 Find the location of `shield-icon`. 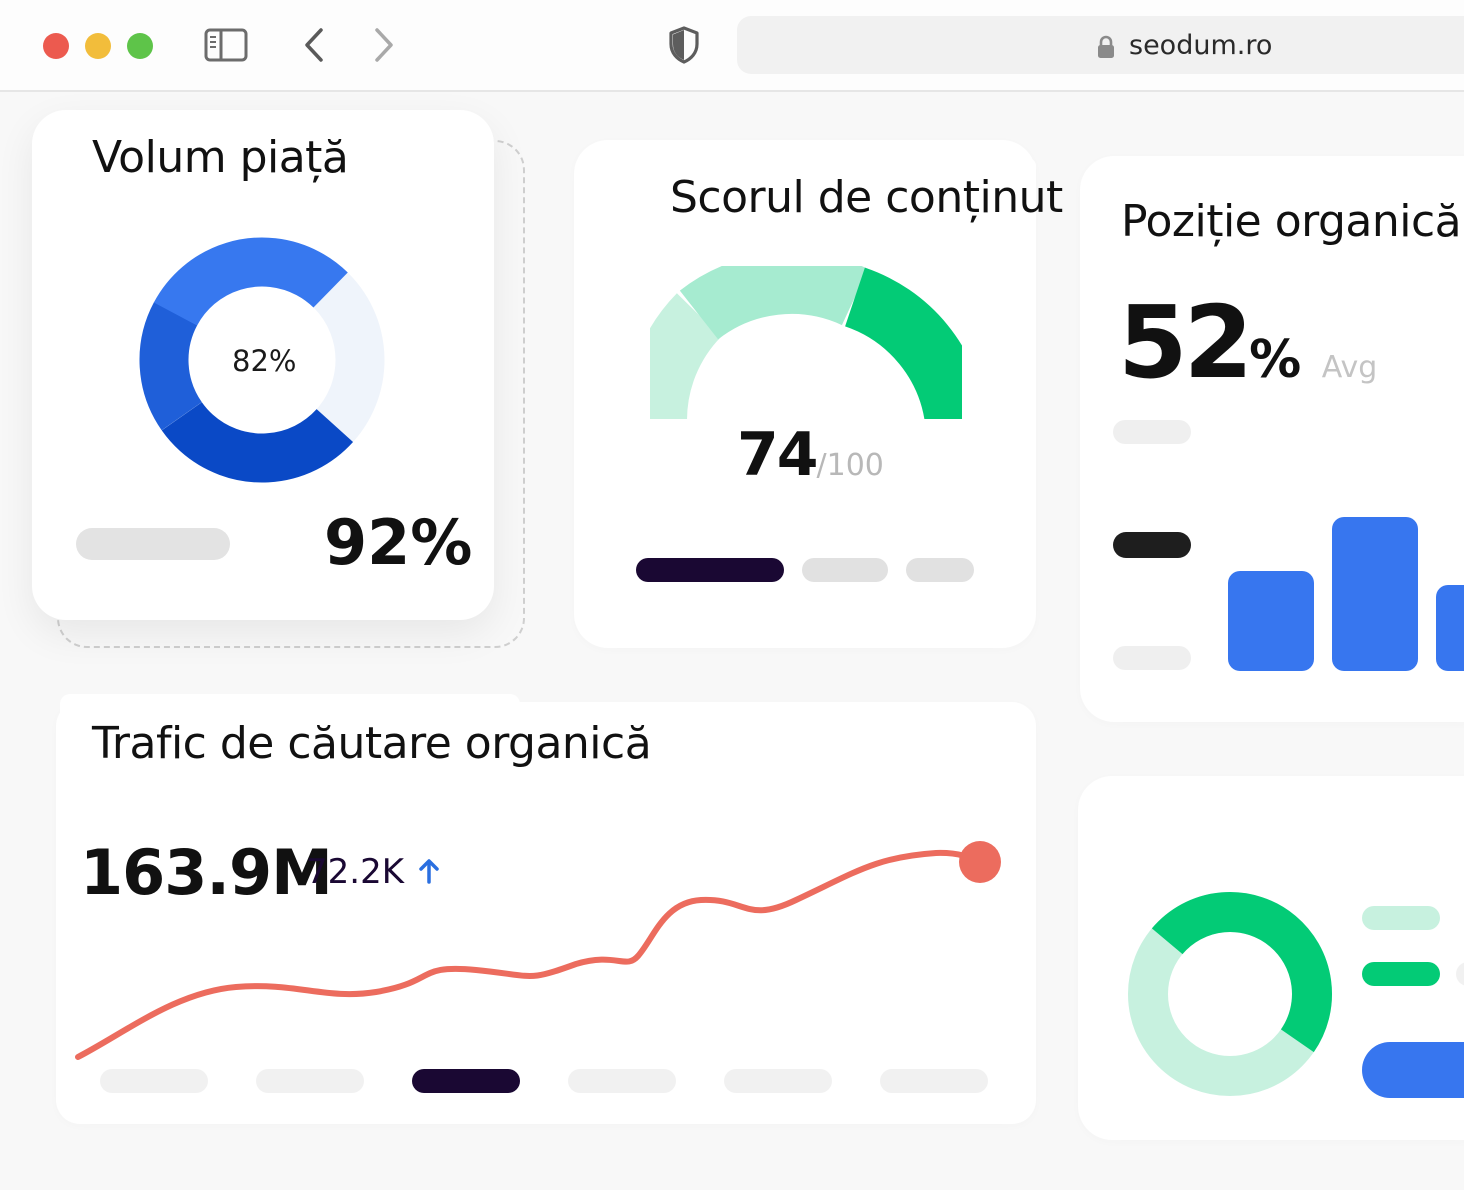

shield-icon is located at coordinates (684, 45).